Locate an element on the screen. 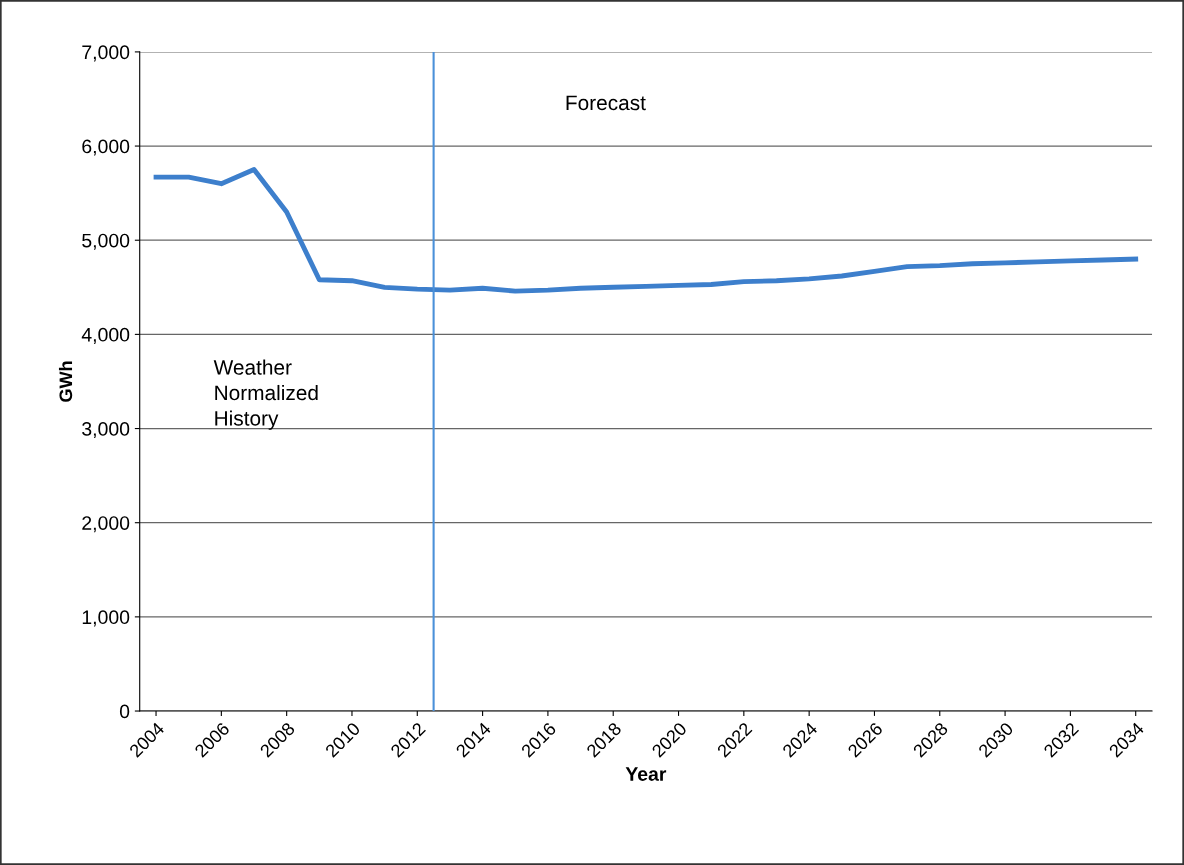  x-axis-title: Year is located at coordinates (646, 774).